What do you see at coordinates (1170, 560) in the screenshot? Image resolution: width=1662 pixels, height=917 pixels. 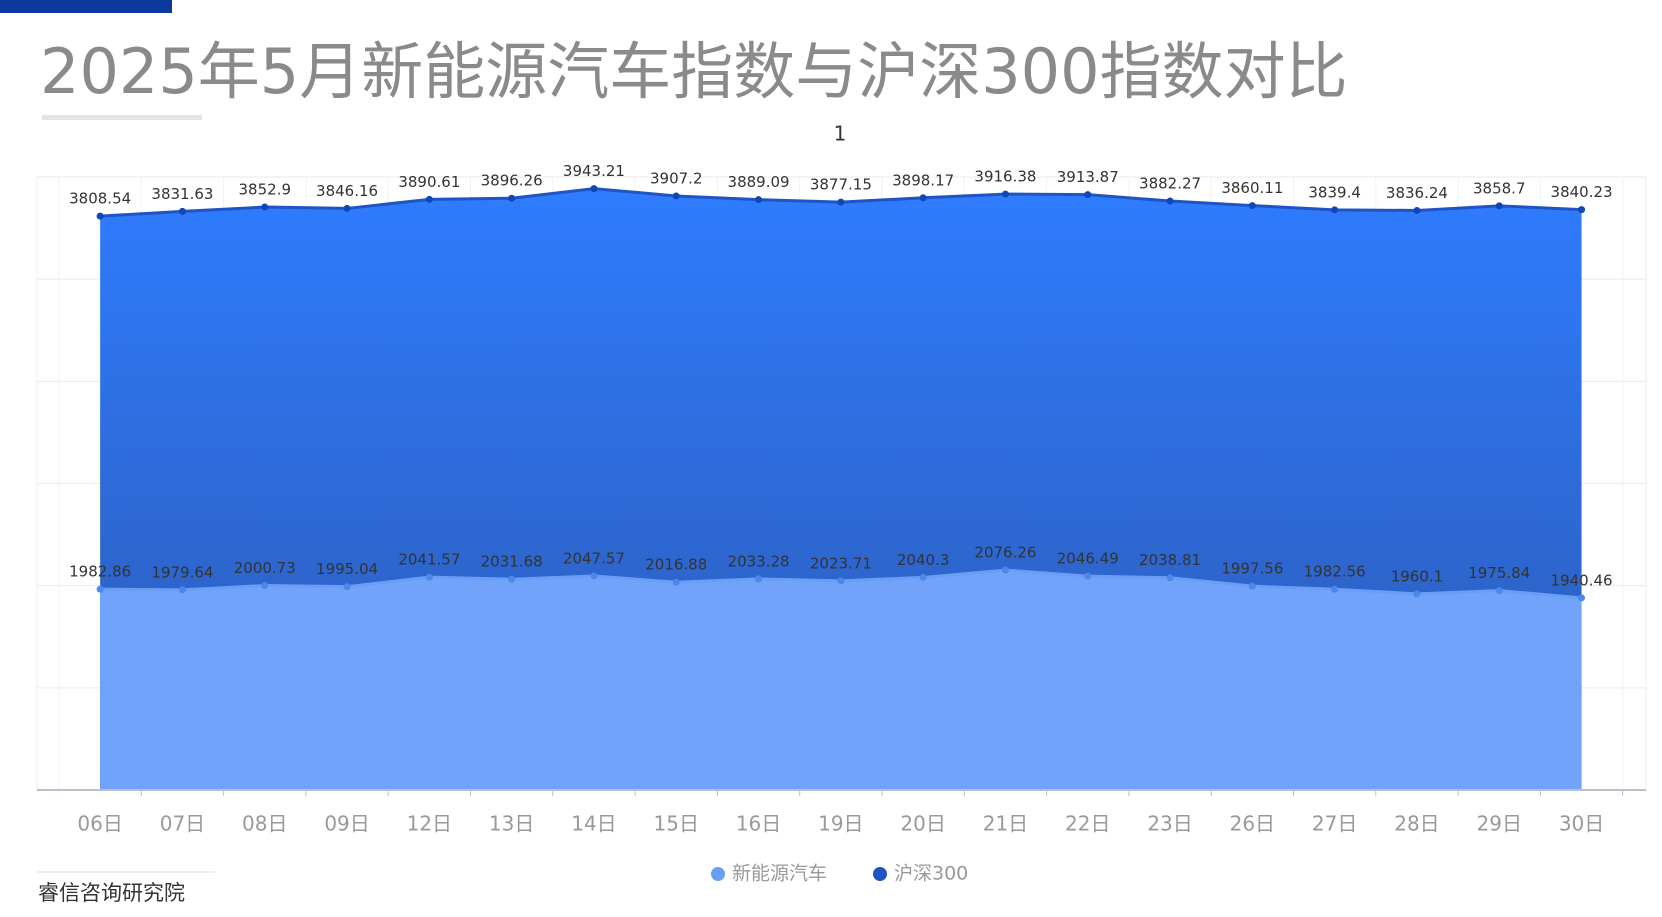 I see `data-label: 2038.81` at bounding box center [1170, 560].